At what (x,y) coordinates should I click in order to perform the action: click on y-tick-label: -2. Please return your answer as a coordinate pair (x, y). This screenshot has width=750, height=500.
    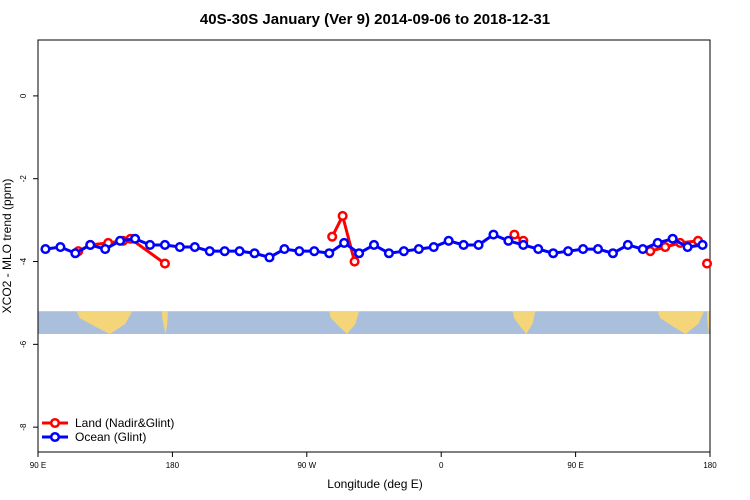
    Looking at the image, I should click on (23, 179).